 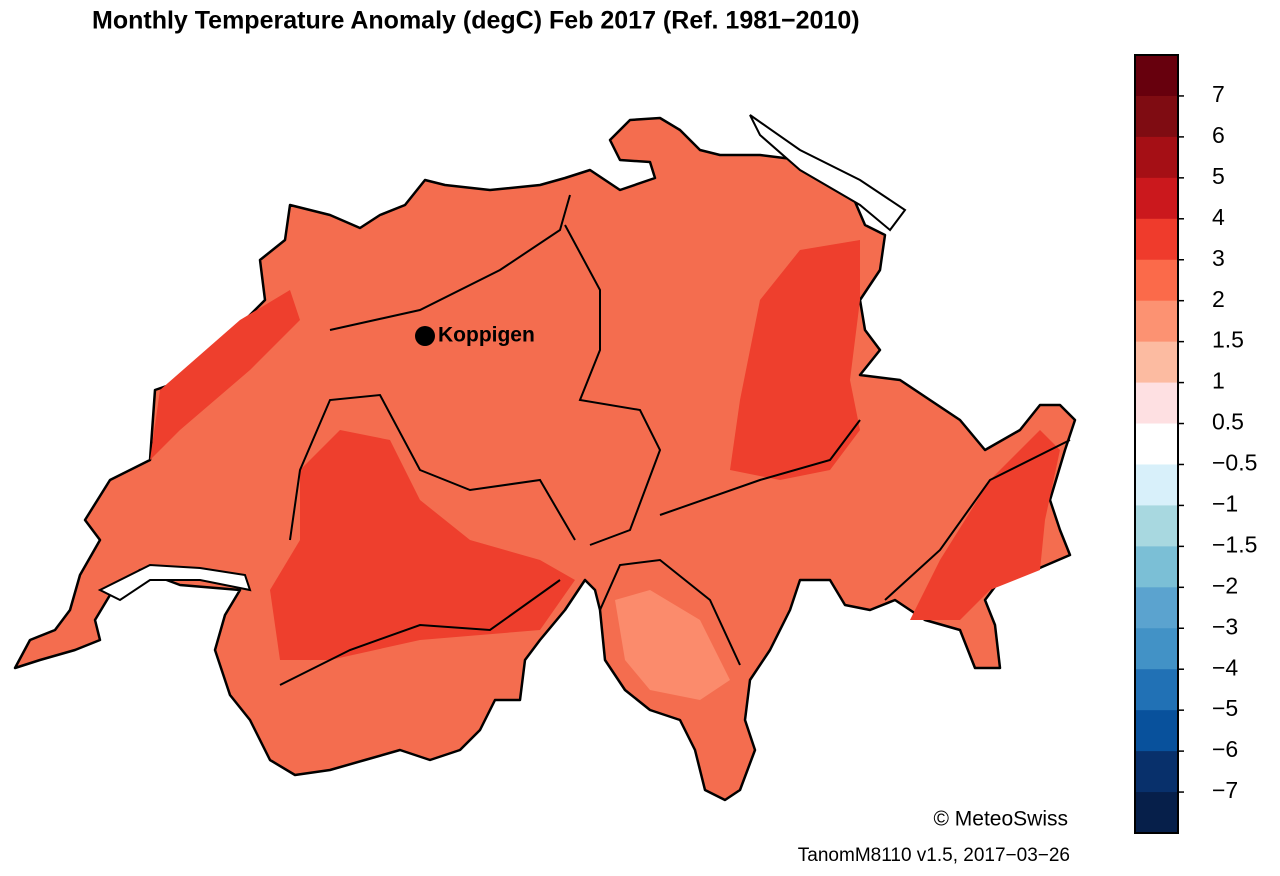 What do you see at coordinates (1225, 708) in the screenshot?
I see `colorbar-tick-label: −5` at bounding box center [1225, 708].